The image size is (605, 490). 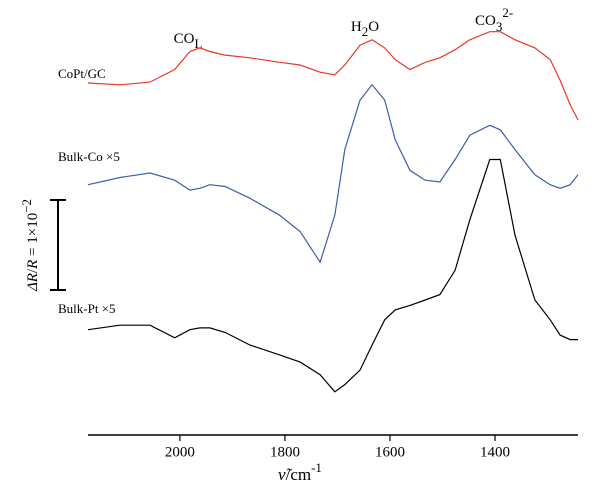 I want to click on x-tick-label: 1600, so click(x=390, y=452).